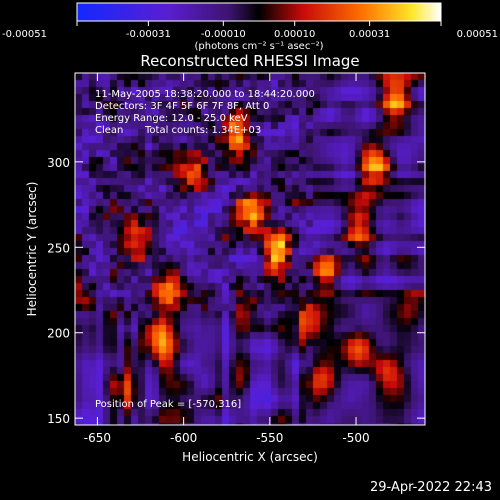 This screenshot has width=500, height=500. Describe the element at coordinates (369, 34) in the screenshot. I see `colorbar-tick-label: 0.00031` at that location.